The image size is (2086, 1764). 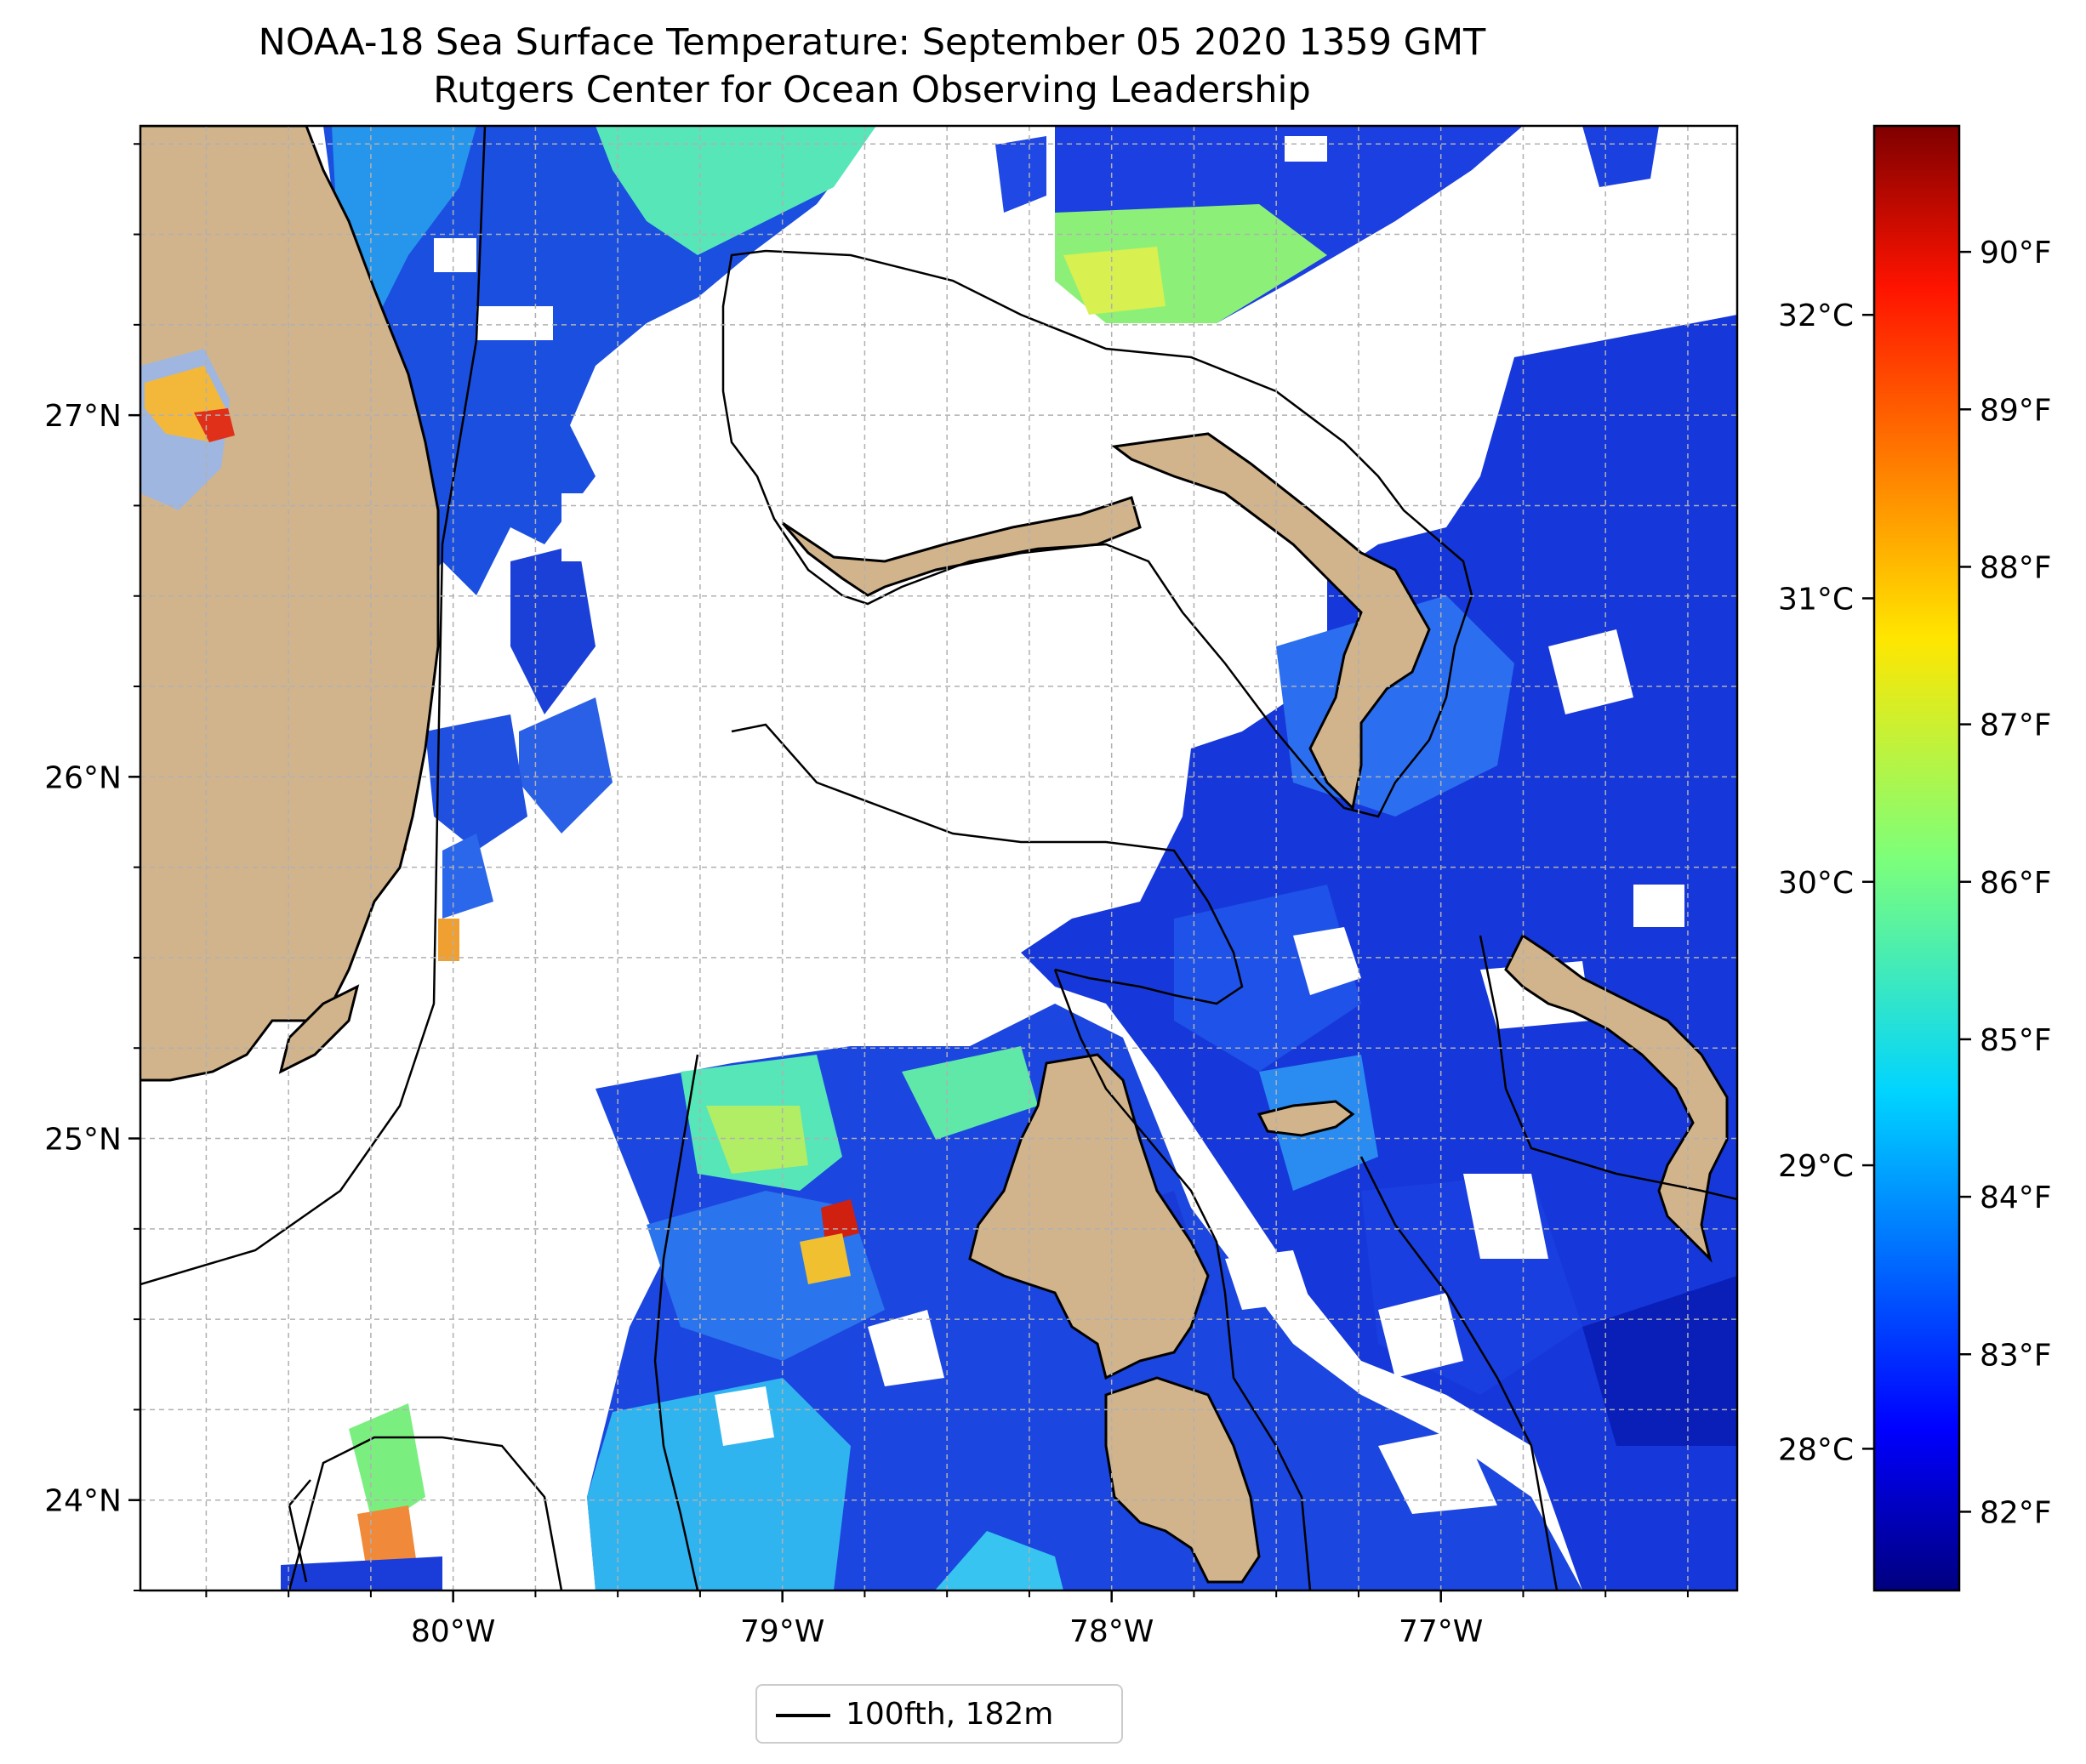 I want to click on isobath-florida-straits-west, so click(x=313, y=706).